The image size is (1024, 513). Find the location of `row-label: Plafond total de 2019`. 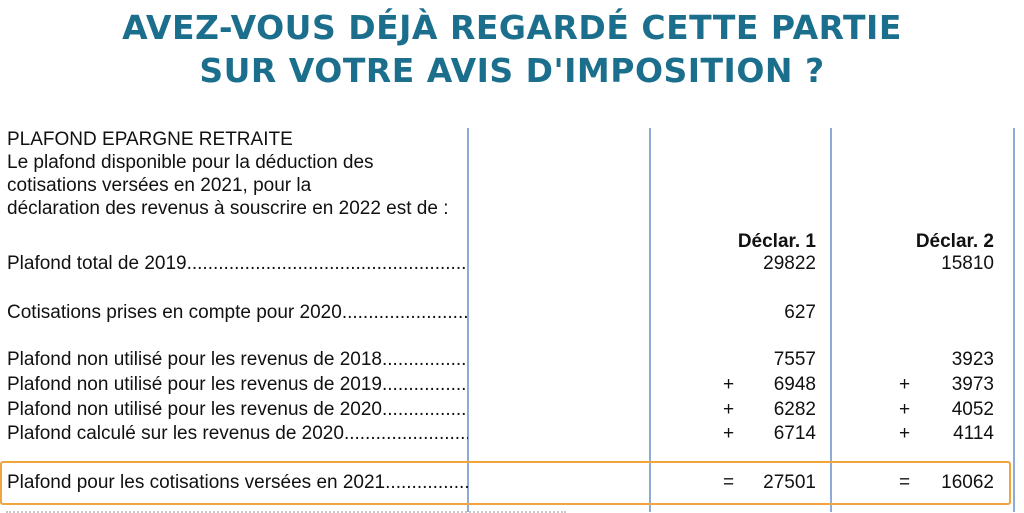

row-label: Plafond total de 2019 is located at coordinates (237, 264).